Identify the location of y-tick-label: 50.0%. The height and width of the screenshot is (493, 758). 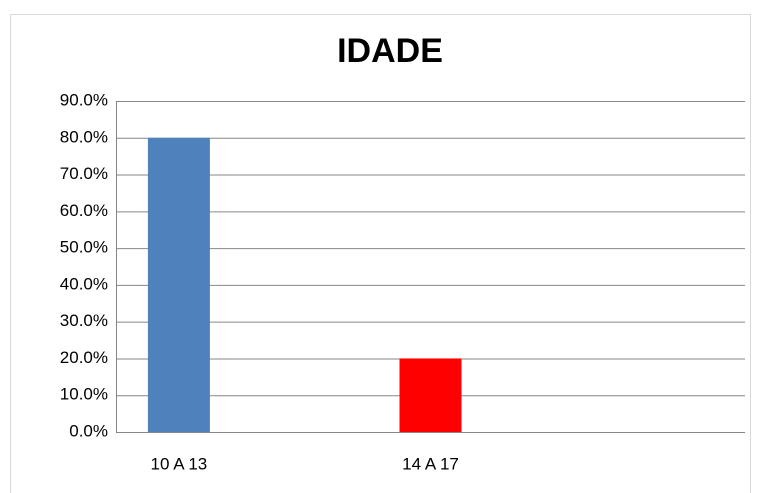
(84, 247).